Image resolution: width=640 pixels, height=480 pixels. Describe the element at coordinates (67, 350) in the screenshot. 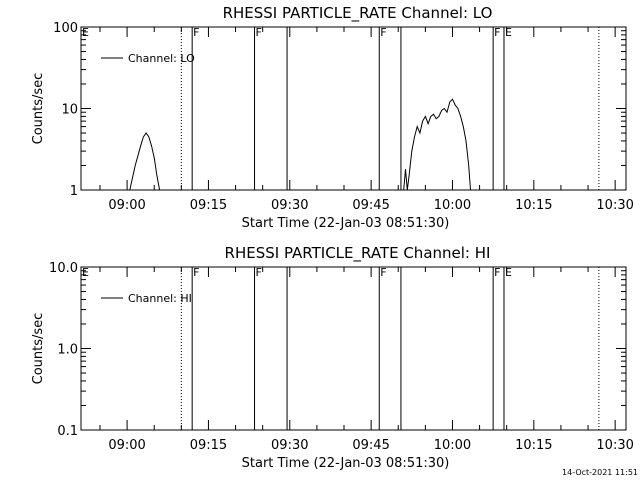

I see `y-tick-label: 1.0` at that location.